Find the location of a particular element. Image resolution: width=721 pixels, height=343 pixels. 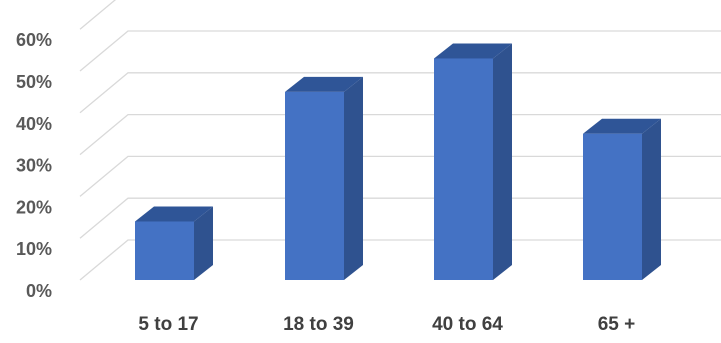

y-tick-label: 30% is located at coordinates (34, 166).